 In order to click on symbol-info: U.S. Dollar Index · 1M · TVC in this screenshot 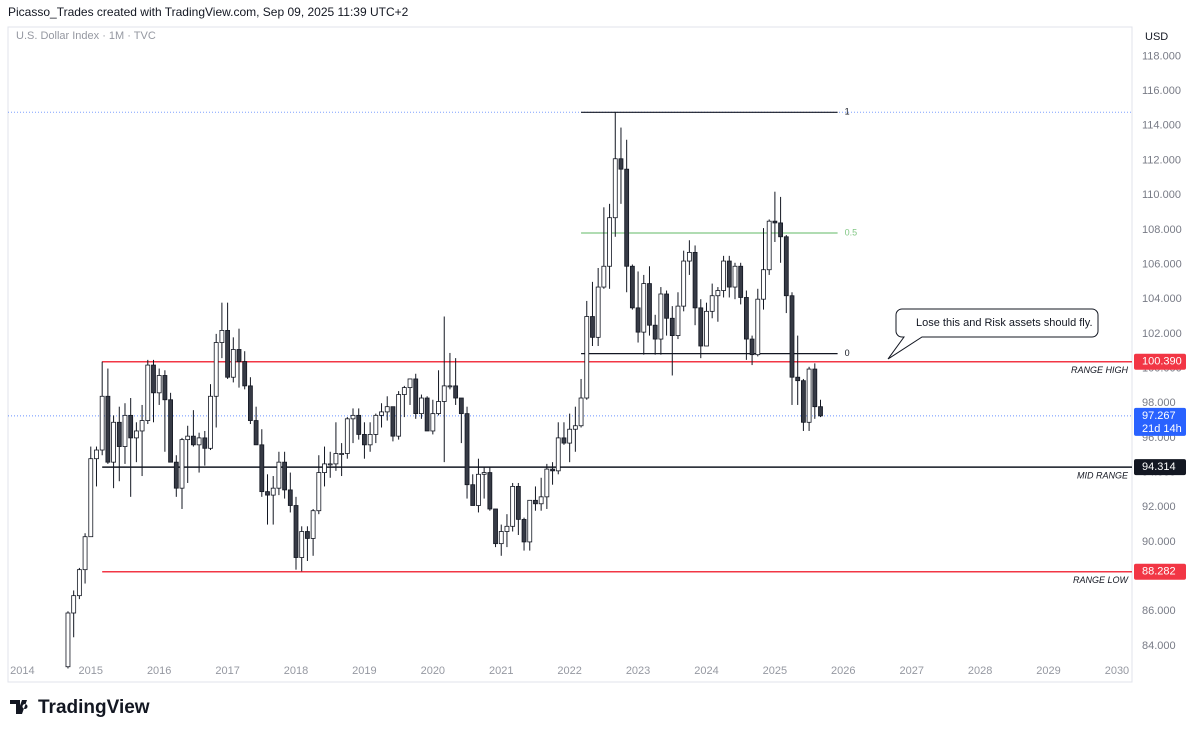, I will do `click(86, 36)`.